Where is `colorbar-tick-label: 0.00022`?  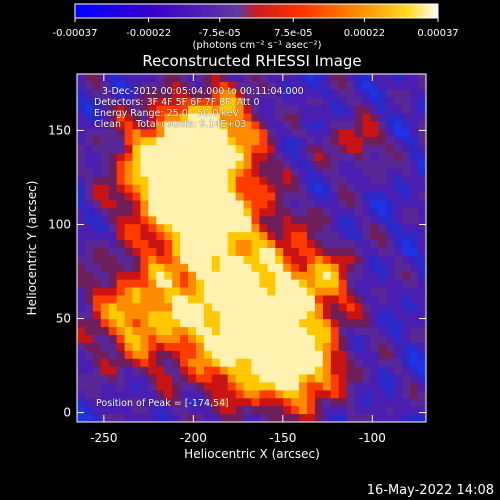 colorbar-tick-label: 0.00022 is located at coordinates (364, 33).